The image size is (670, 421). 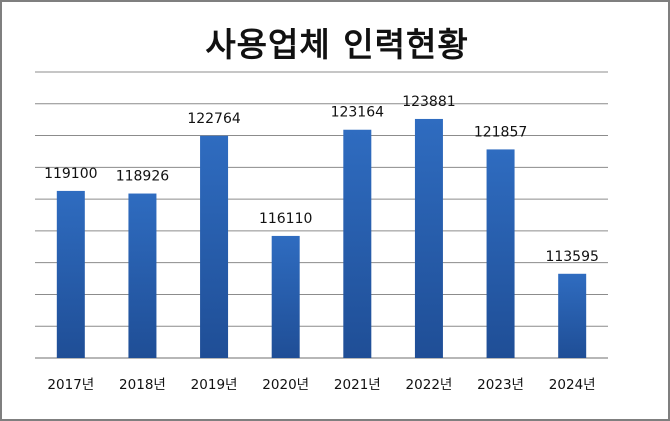 I want to click on x-tick-label: 2023년, so click(x=500, y=385).